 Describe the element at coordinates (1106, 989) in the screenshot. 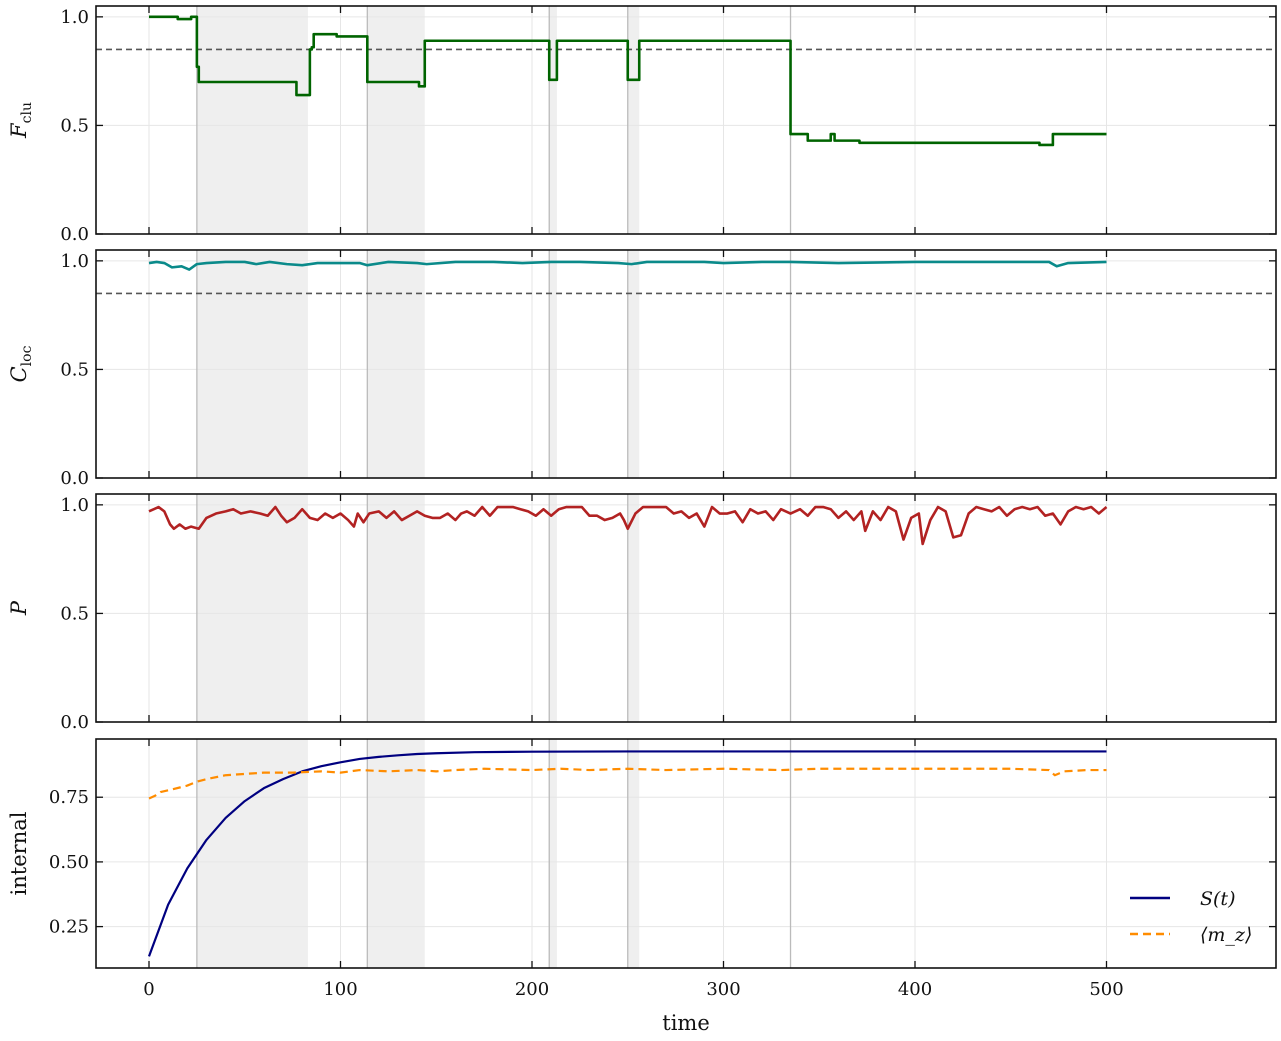

I see `x-tick-label: 500` at that location.